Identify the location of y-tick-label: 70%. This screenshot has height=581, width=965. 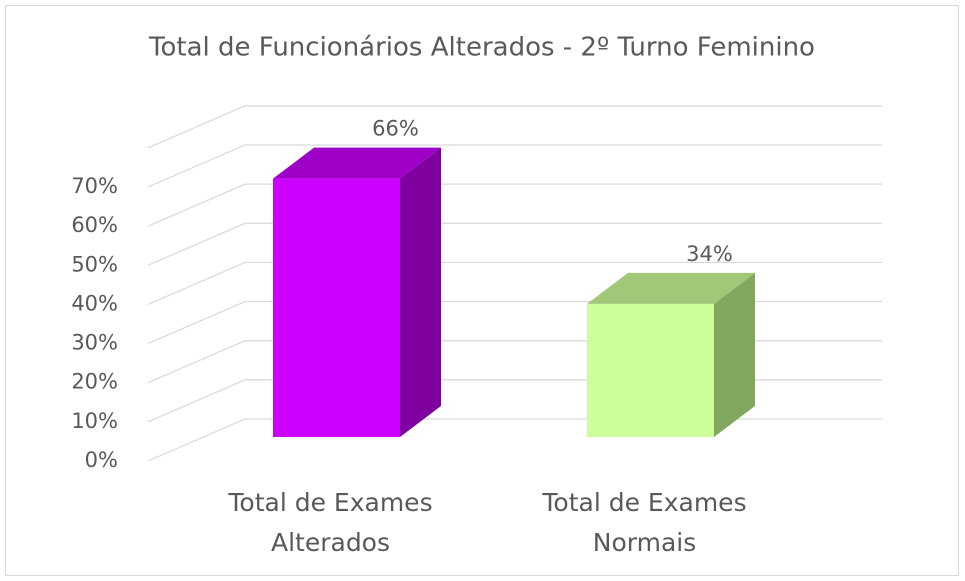
(94, 186).